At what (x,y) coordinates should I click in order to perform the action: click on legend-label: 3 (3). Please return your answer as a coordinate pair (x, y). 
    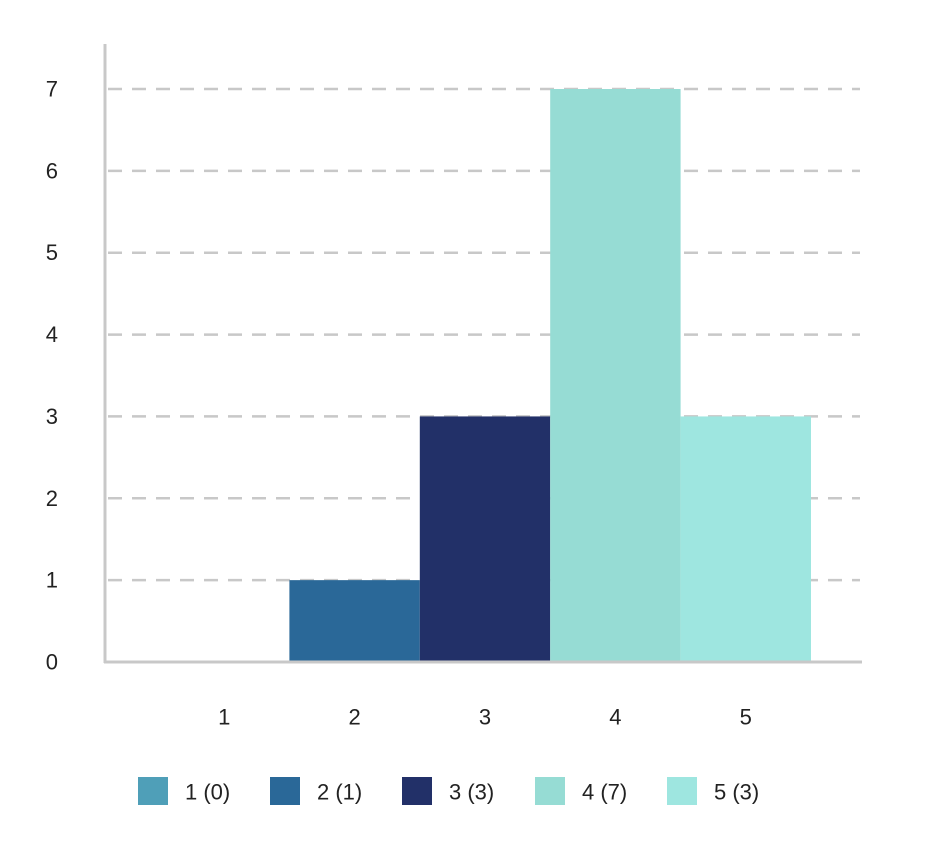
    Looking at the image, I should click on (471, 792).